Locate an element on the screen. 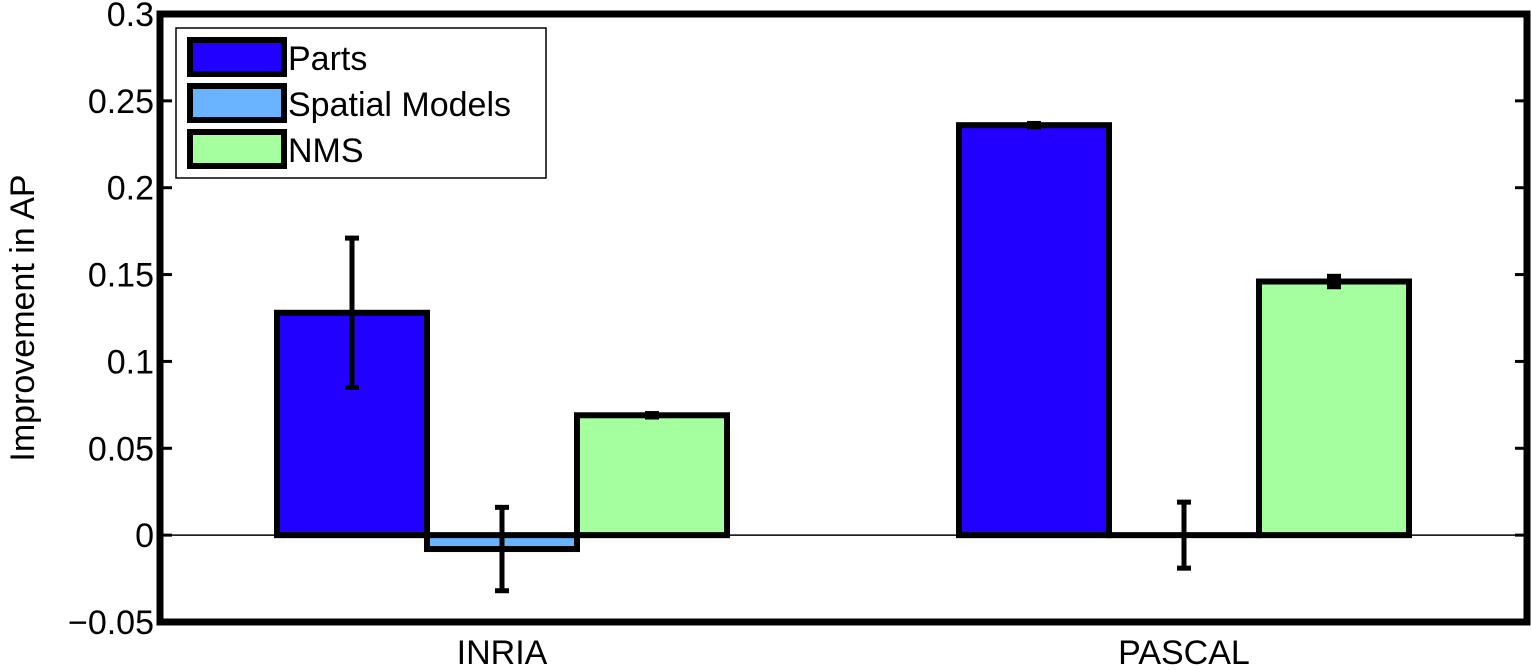 The width and height of the screenshot is (1531, 670). bar-nms-pascal is located at coordinates (1334, 408).